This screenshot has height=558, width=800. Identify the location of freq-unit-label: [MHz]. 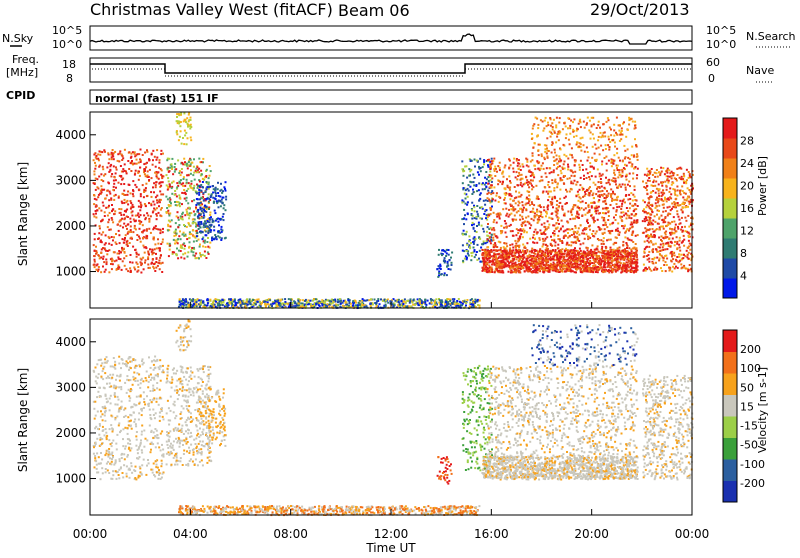
(22, 72).